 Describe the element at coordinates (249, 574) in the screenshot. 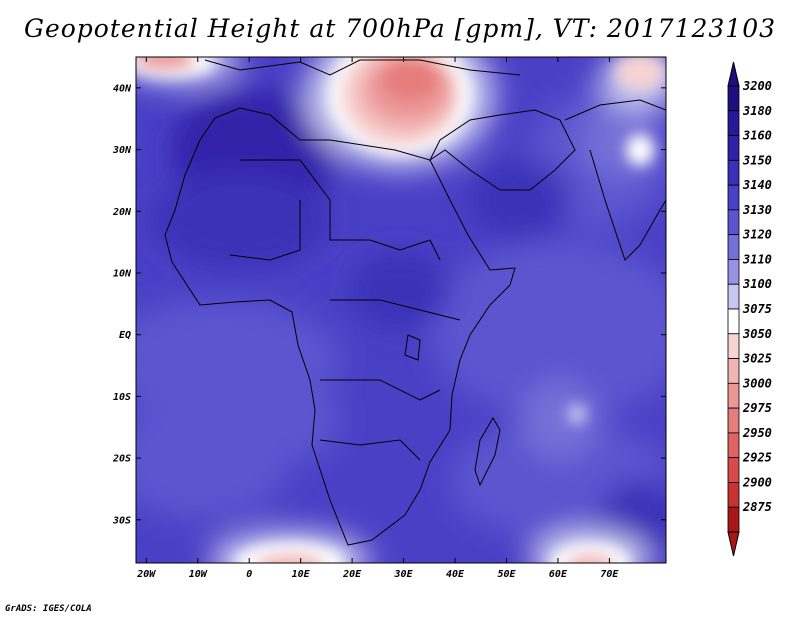

I see `lon-tick-label: 0` at that location.